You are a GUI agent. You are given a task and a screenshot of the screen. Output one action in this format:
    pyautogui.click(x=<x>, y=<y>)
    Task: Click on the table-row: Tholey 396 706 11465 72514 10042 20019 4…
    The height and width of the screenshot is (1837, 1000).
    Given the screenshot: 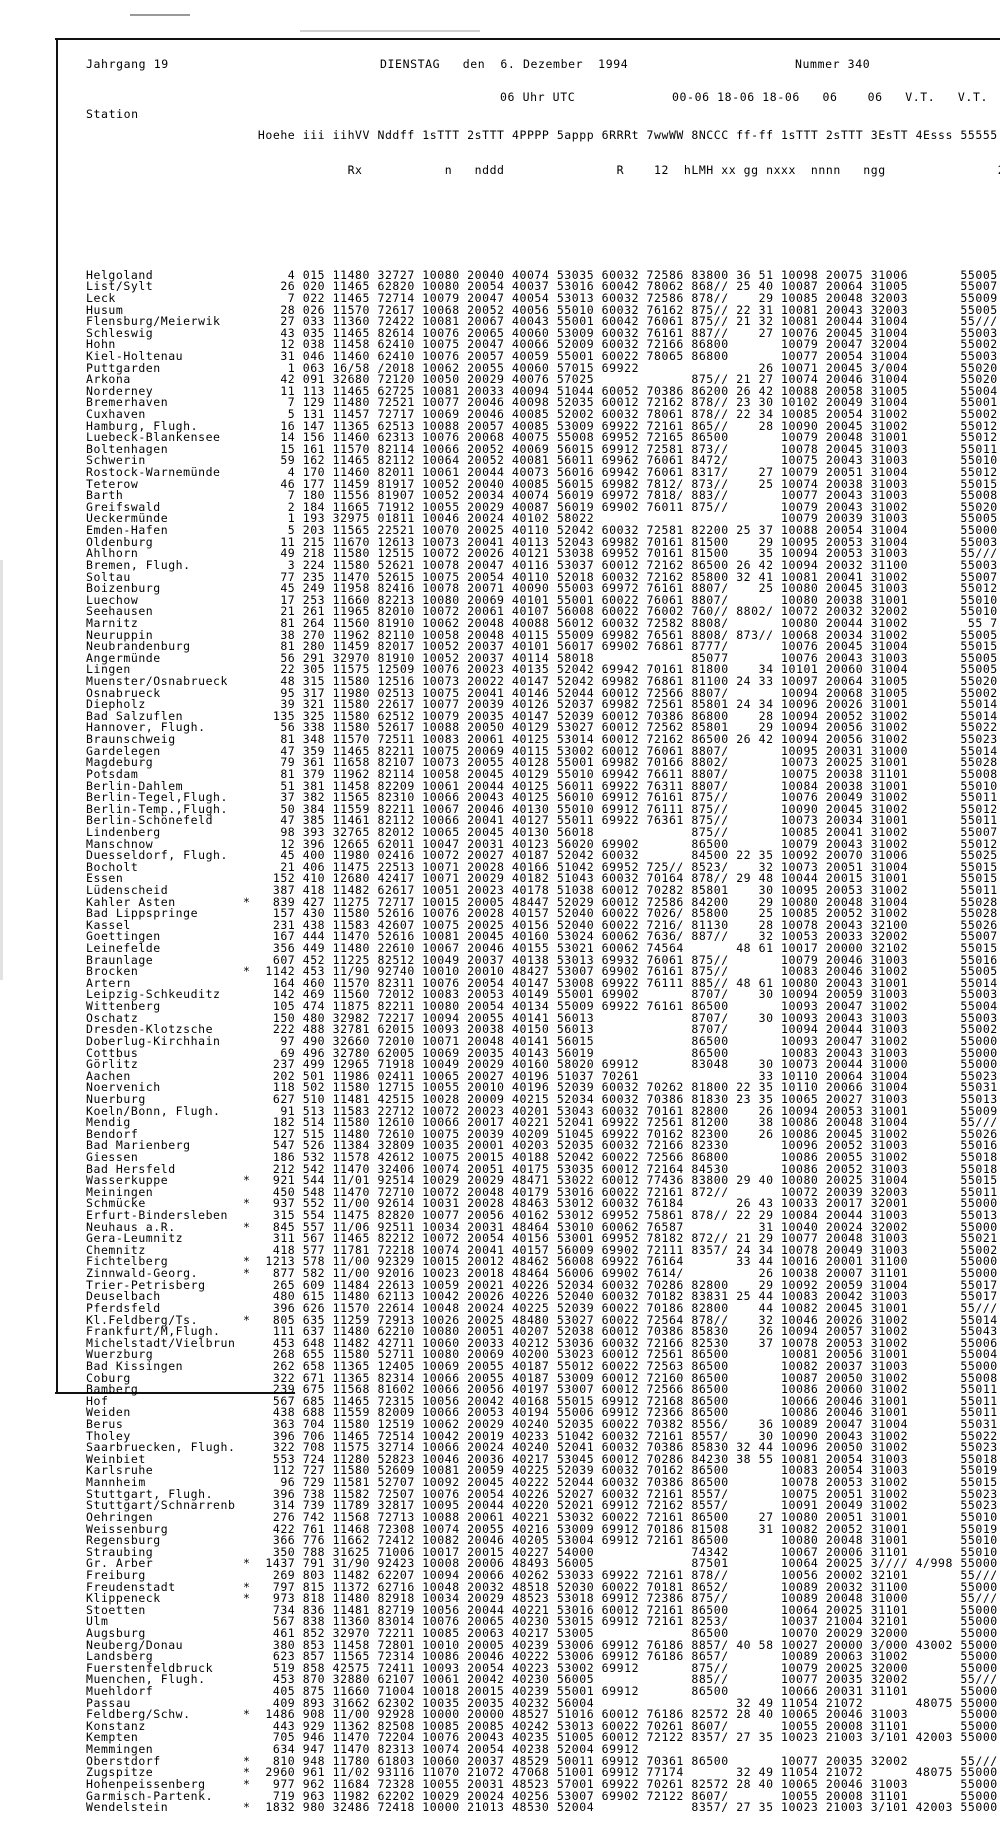 What is the action you would take?
    pyautogui.click(x=543, y=1435)
    